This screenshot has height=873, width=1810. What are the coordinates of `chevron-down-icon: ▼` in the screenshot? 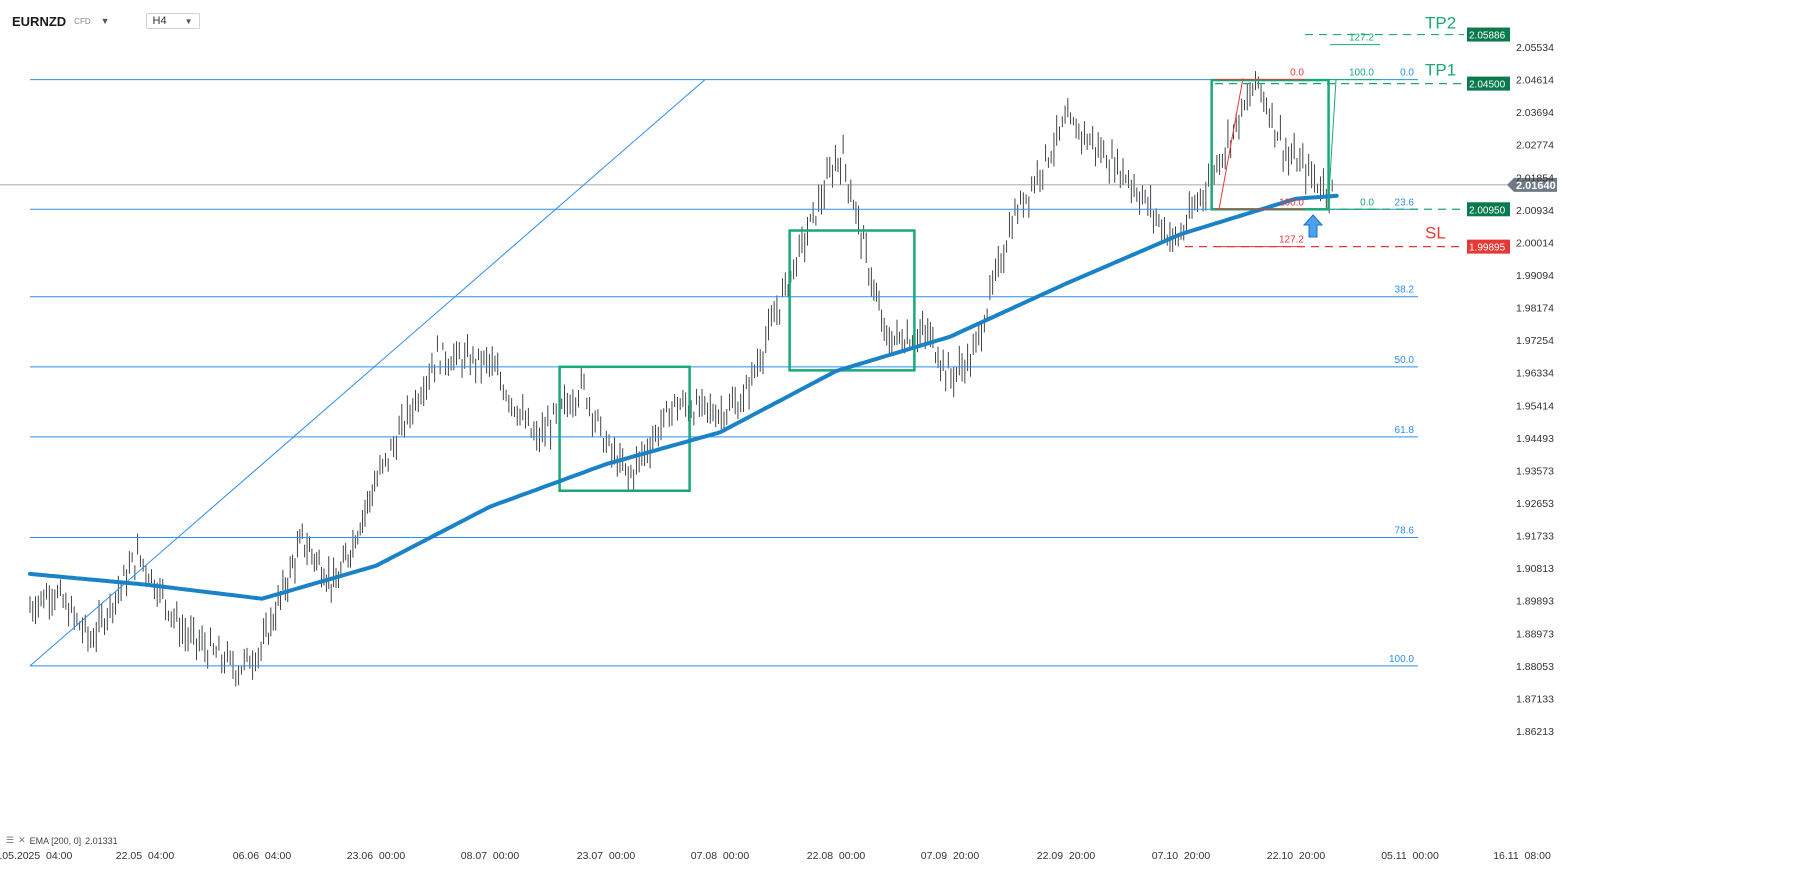 It's located at (188, 21).